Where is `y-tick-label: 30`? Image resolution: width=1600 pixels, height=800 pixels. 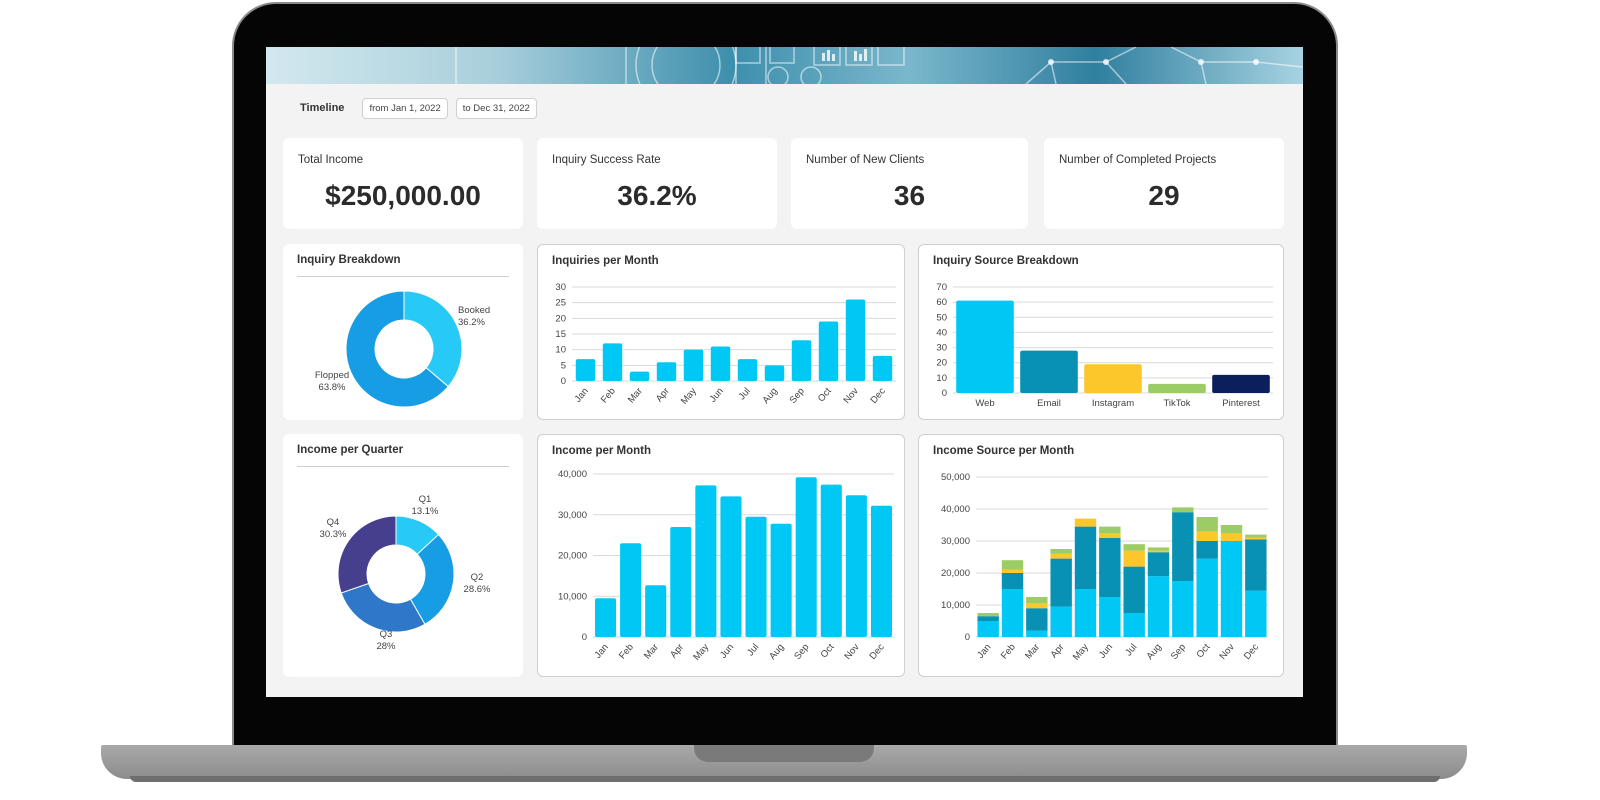
y-tick-label: 30 is located at coordinates (941, 348).